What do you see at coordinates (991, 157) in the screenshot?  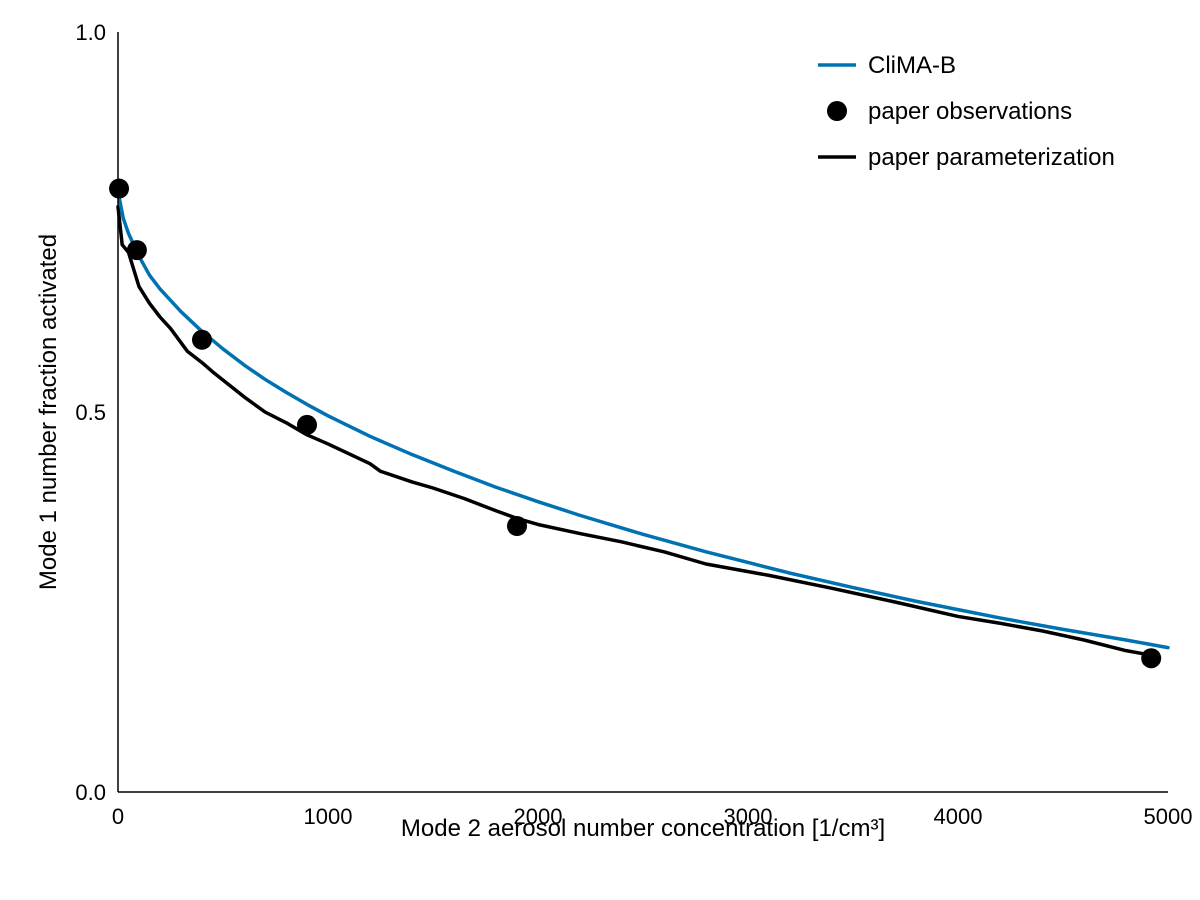 I see `legend-label-paper-parameterization: paper parameterization` at bounding box center [991, 157].